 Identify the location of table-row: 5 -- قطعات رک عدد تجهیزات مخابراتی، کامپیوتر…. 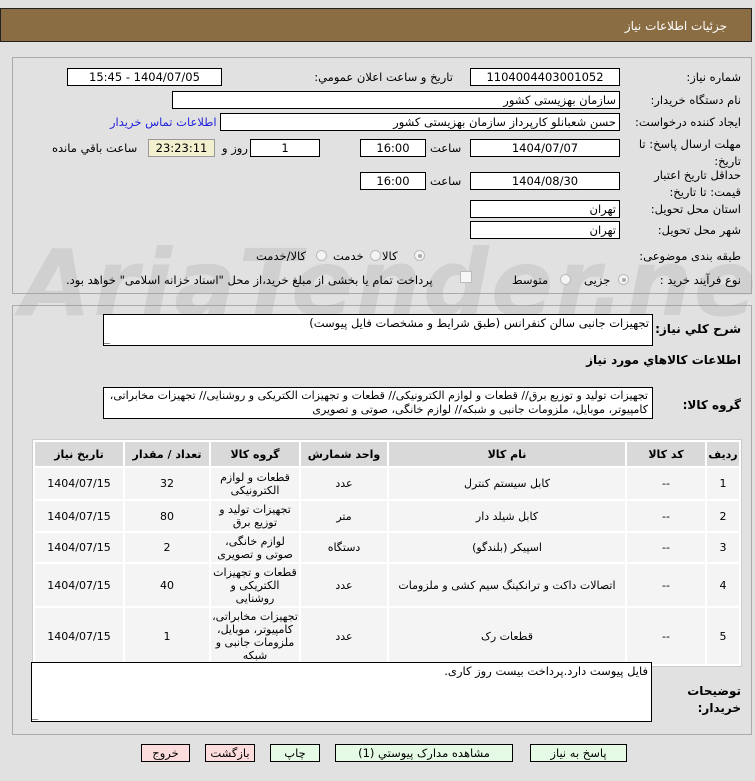
(387, 636).